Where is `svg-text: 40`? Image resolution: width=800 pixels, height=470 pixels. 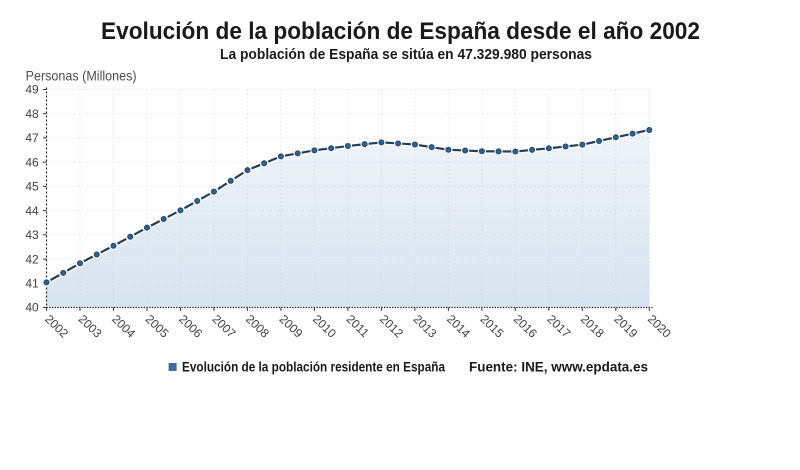 svg-text: 40 is located at coordinates (32, 308).